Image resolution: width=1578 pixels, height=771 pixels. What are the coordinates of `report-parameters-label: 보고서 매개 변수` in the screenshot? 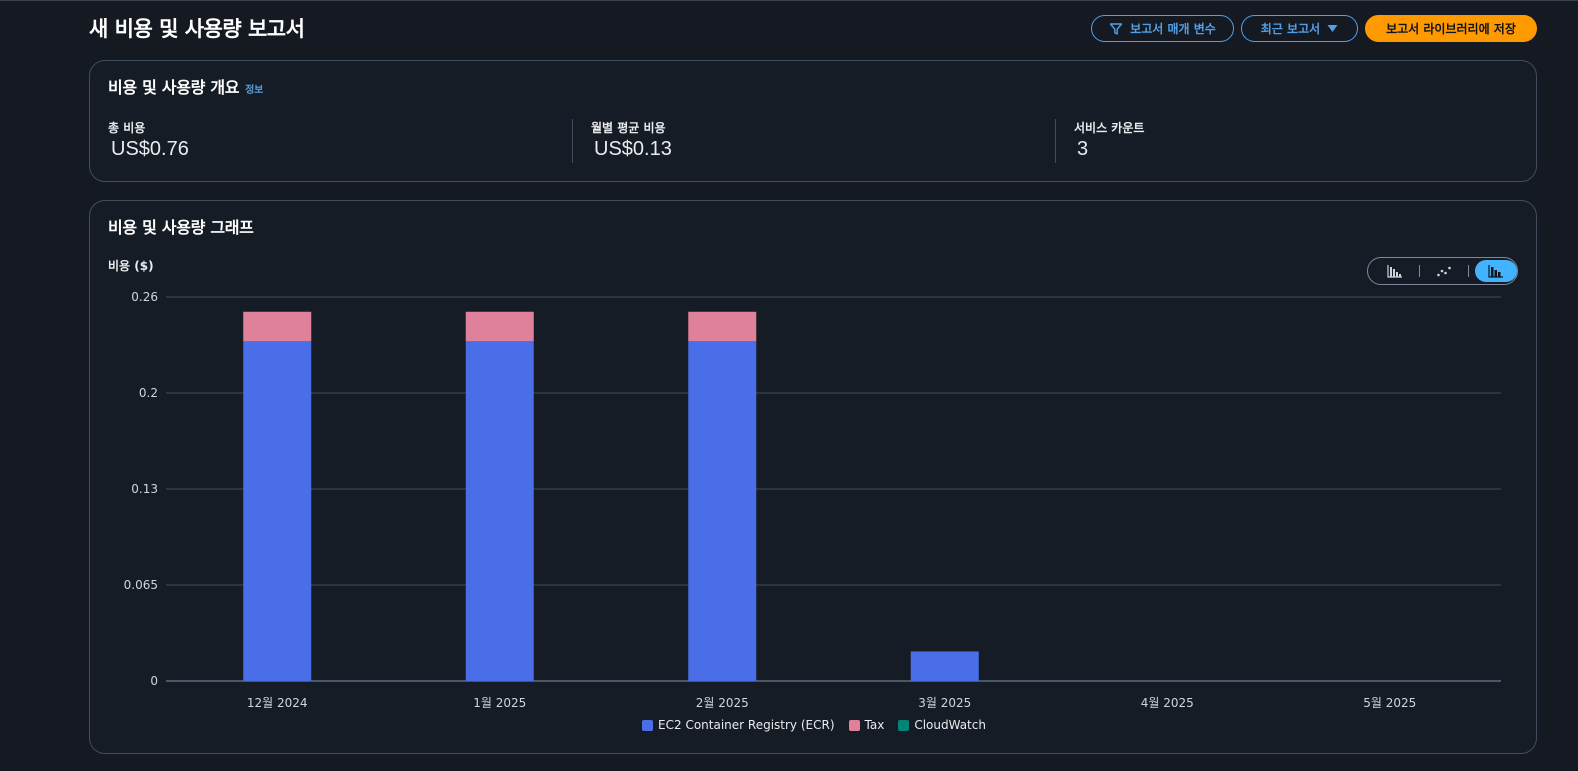 It's located at (1173, 29).